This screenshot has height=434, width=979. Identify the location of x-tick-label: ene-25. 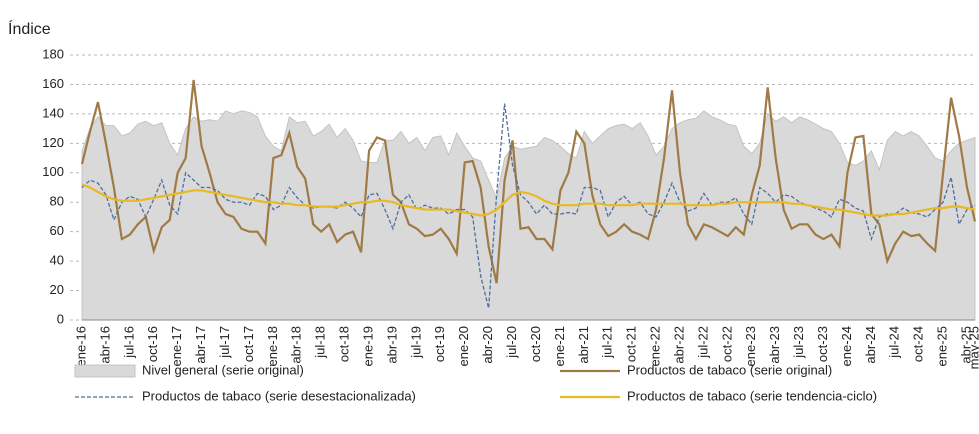
(942, 346).